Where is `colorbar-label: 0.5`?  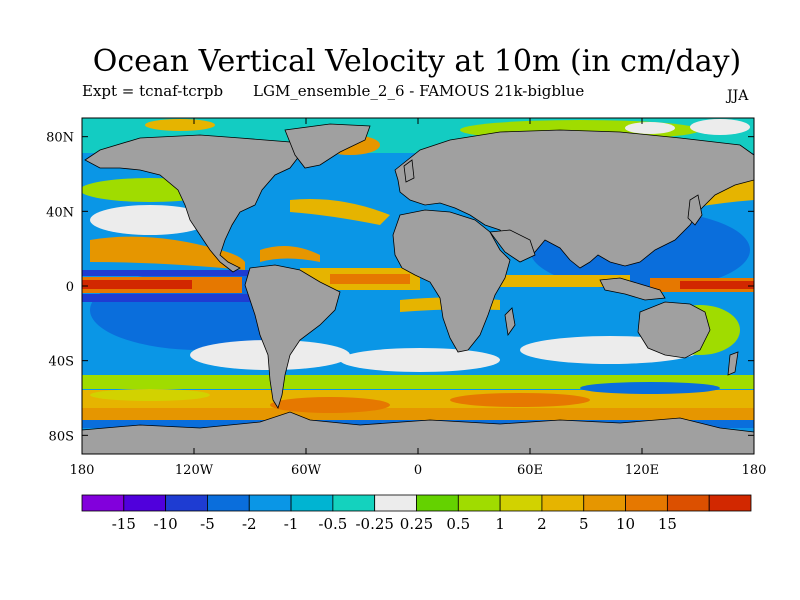
colorbar-label: 0.5 is located at coordinates (458, 524).